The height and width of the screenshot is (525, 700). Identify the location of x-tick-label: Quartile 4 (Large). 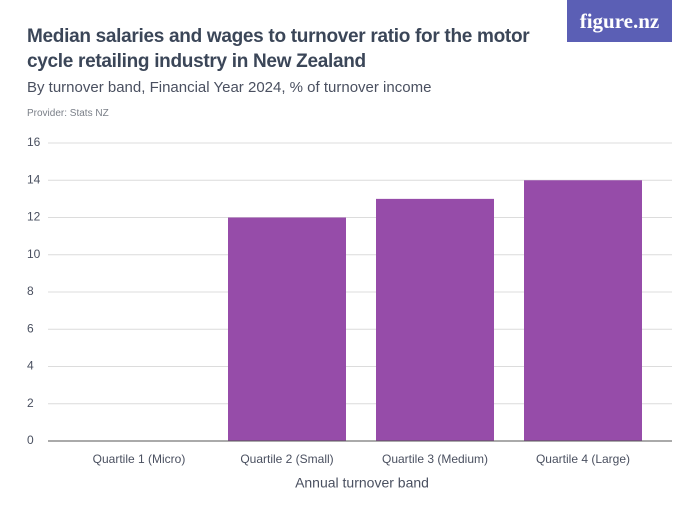
(583, 459).